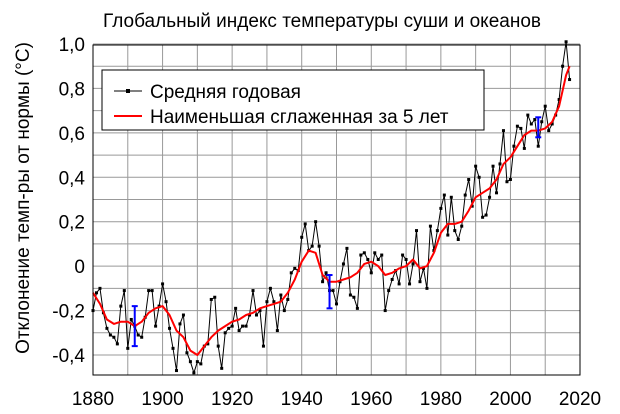  I want to click on y-tick-label: 1,0, so click(72, 45).